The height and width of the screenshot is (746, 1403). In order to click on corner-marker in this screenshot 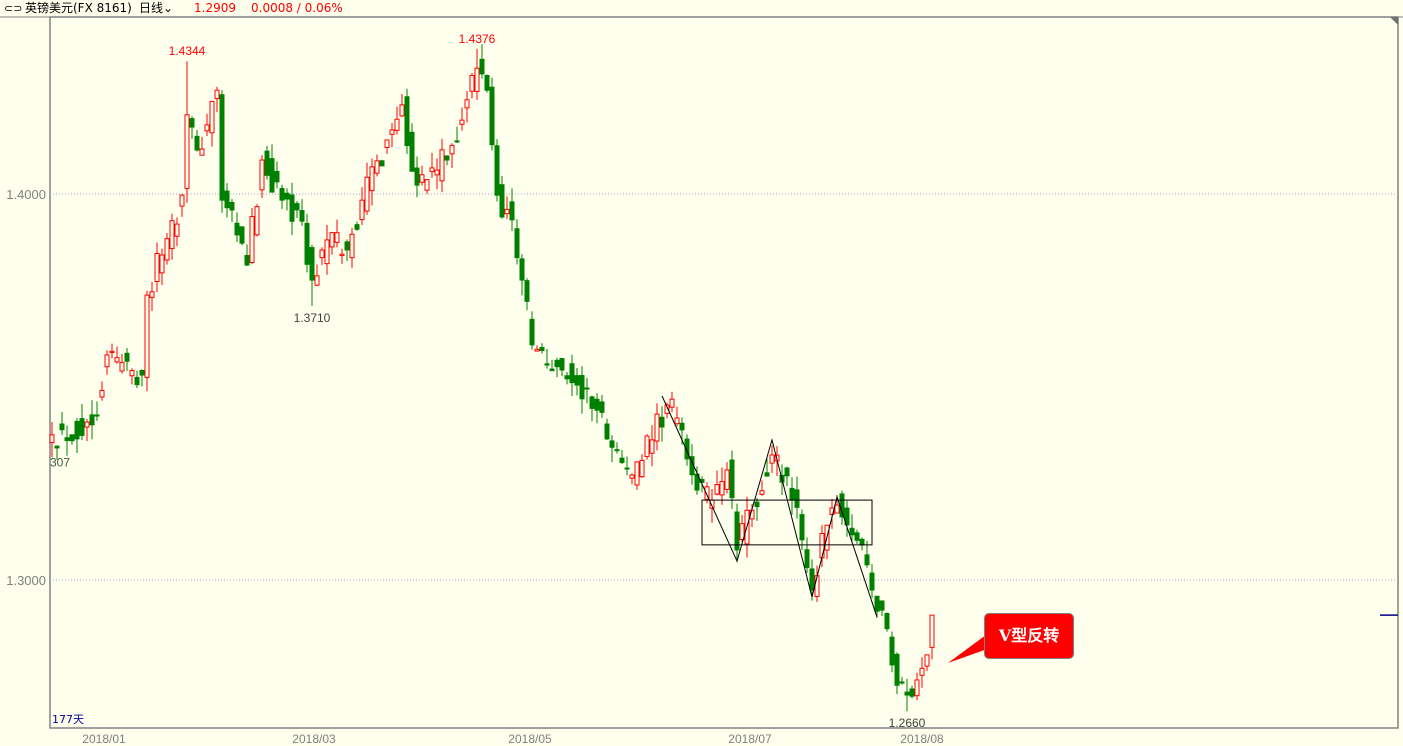, I will do `click(1394, 21)`.